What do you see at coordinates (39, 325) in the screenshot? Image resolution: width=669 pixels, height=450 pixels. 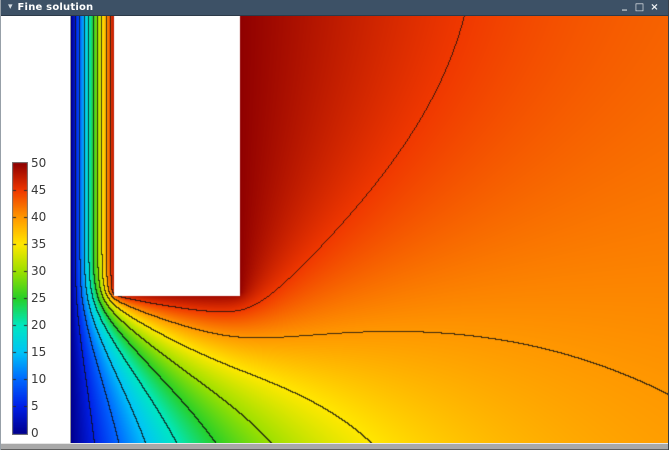 I see `colorbar-tick-label: 20` at bounding box center [39, 325].